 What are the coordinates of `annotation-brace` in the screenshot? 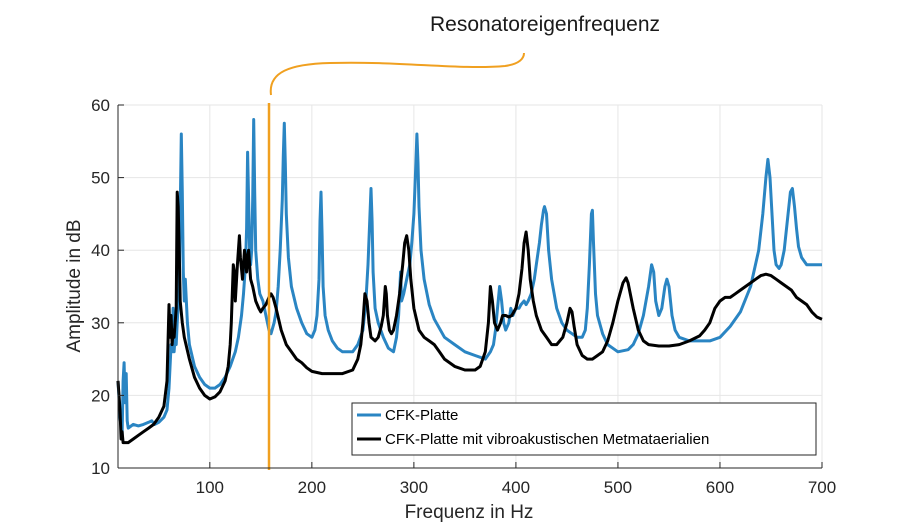 It's located at (397, 74).